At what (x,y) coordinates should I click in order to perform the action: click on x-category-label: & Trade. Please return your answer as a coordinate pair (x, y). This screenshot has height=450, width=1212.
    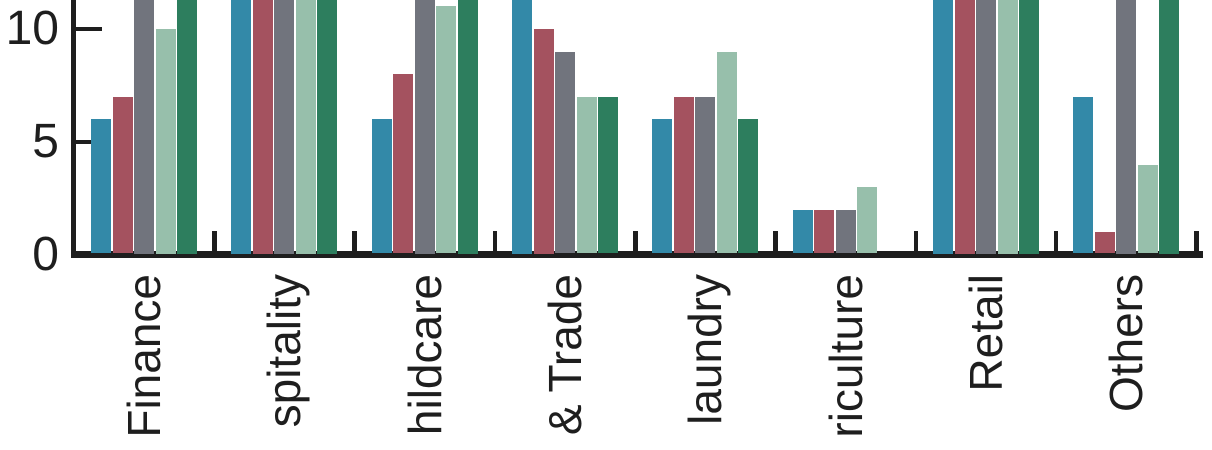
    Looking at the image, I should click on (565, 355).